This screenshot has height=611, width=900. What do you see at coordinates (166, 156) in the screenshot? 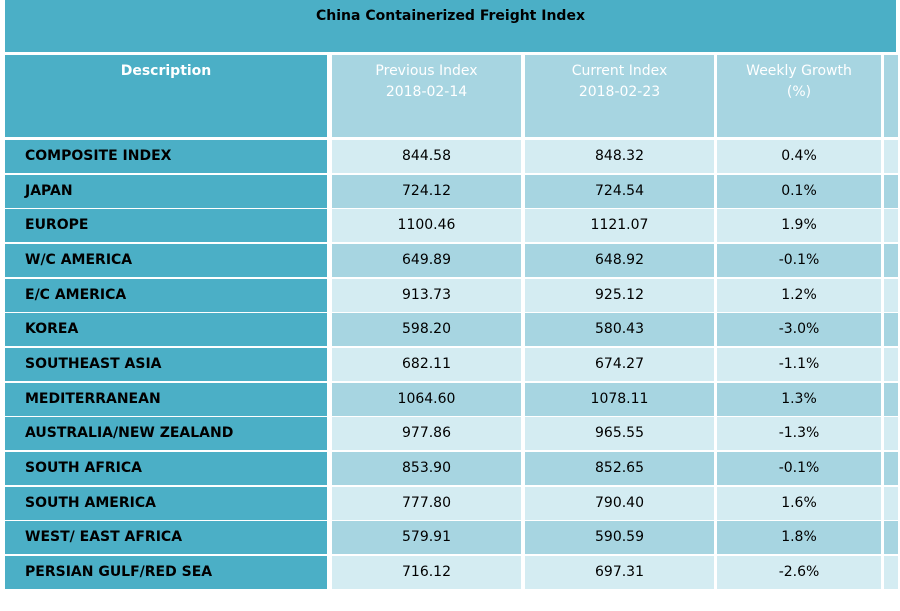
I see `row-description: COMPOSITE INDEX` at bounding box center [166, 156].